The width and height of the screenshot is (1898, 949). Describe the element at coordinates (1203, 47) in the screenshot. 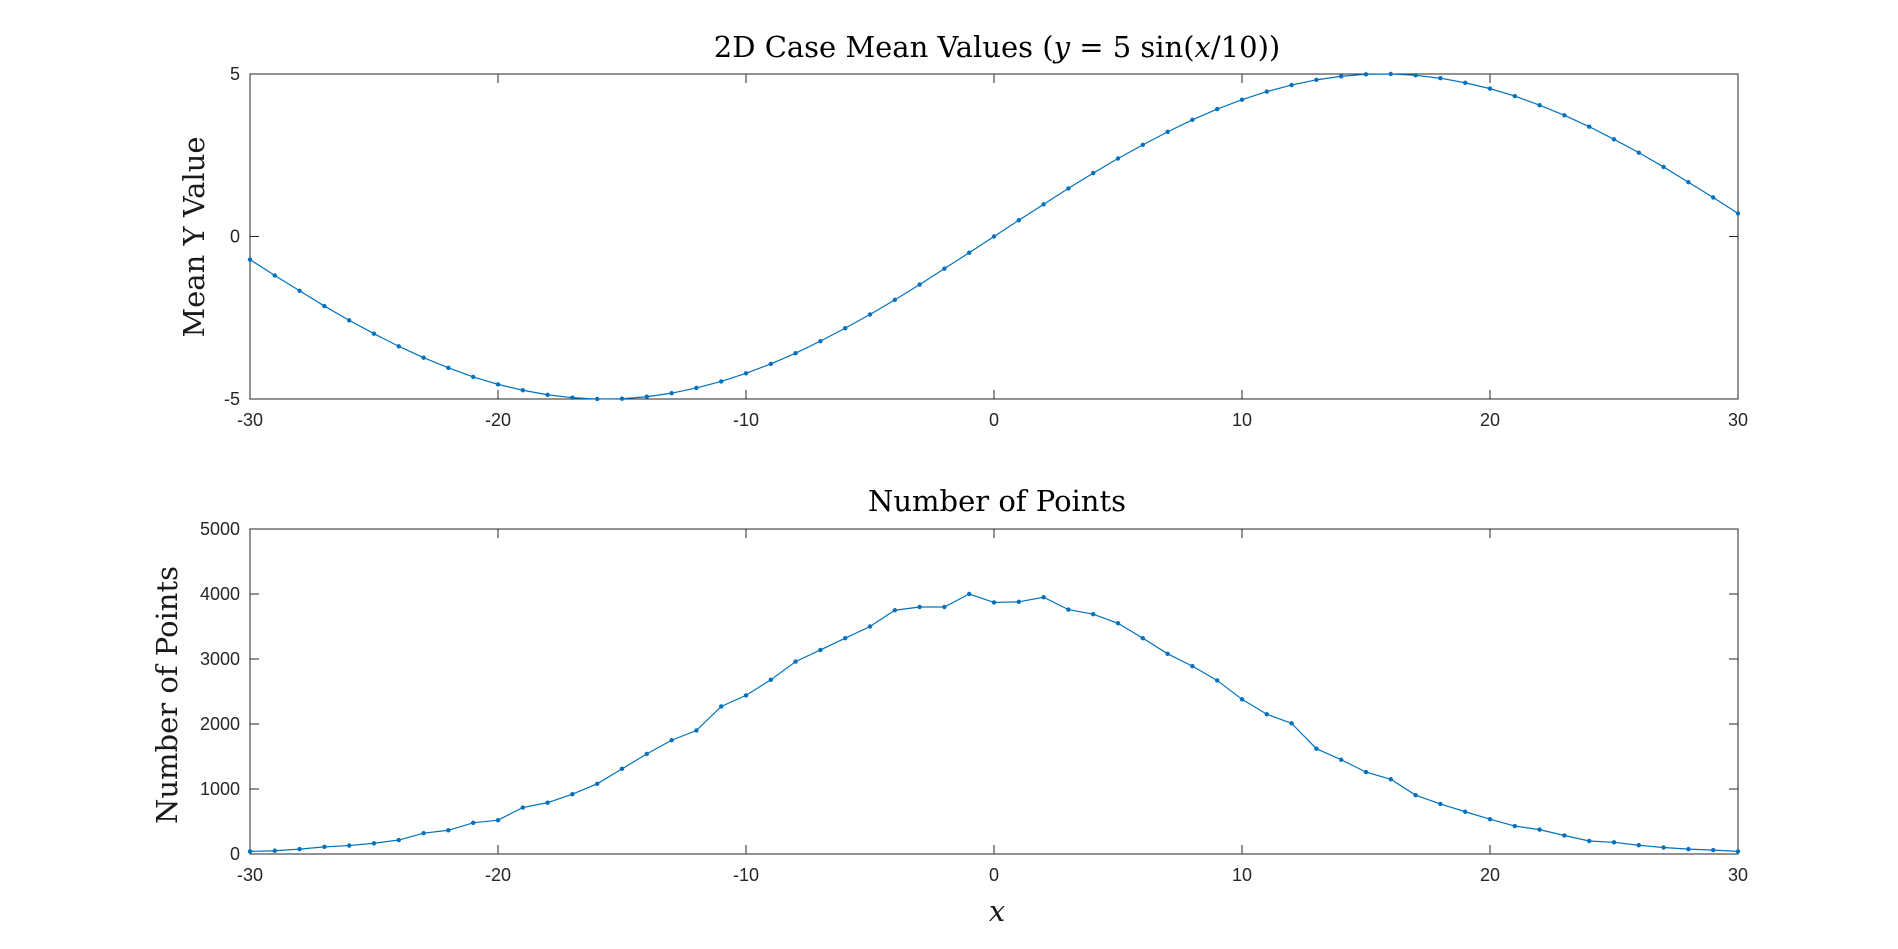

I see `title-var-x: x` at that location.